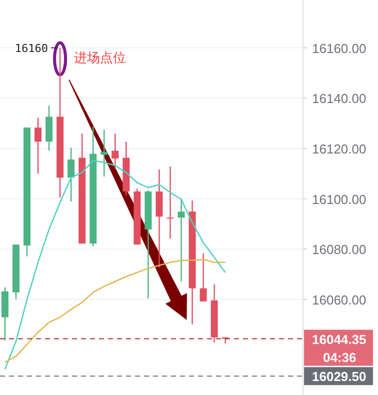 Image resolution: width=378 pixels, height=395 pixels. Describe the element at coordinates (339, 376) in the screenshot. I see `ref-line-label: 16029.50` at that location.